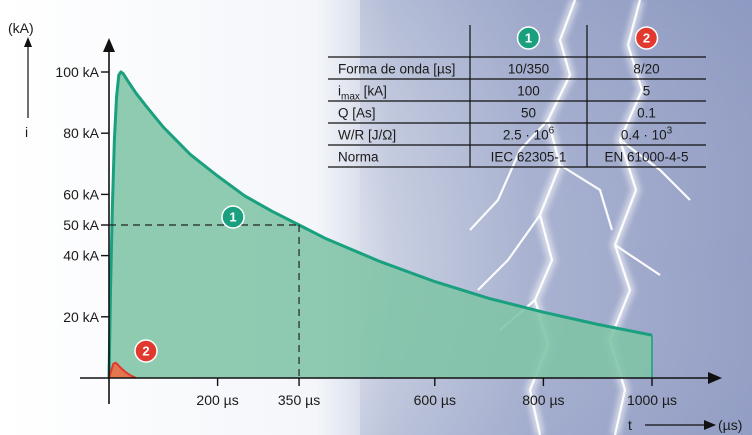  I want to click on x-tick-label-600: 600 µs, so click(435, 400).